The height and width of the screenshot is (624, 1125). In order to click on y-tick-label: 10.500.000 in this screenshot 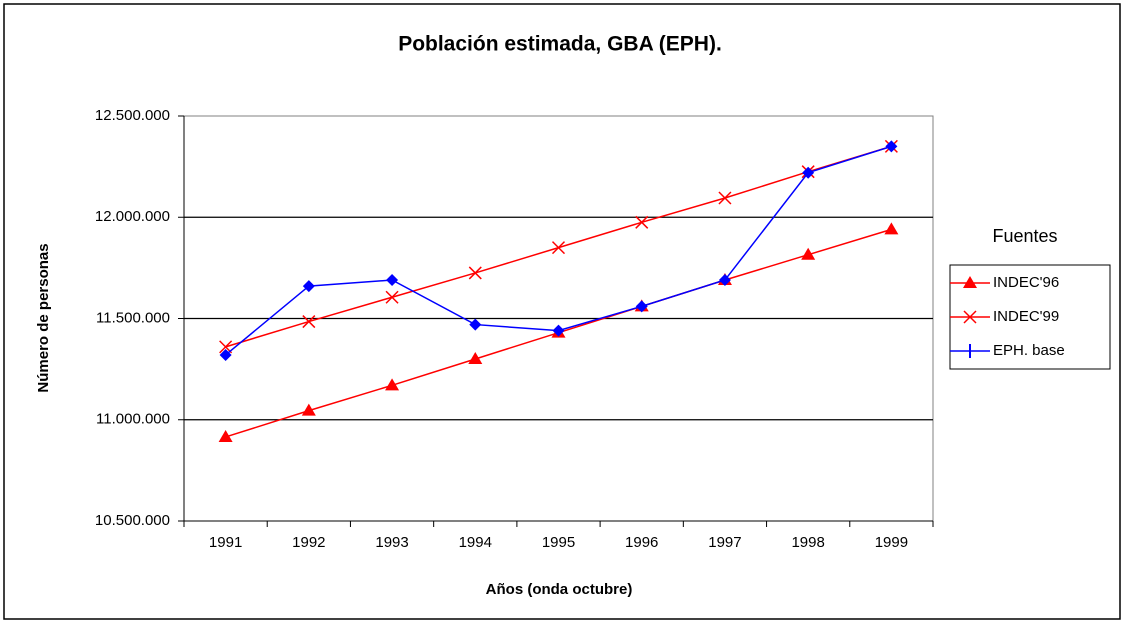, I will do `click(132, 520)`.